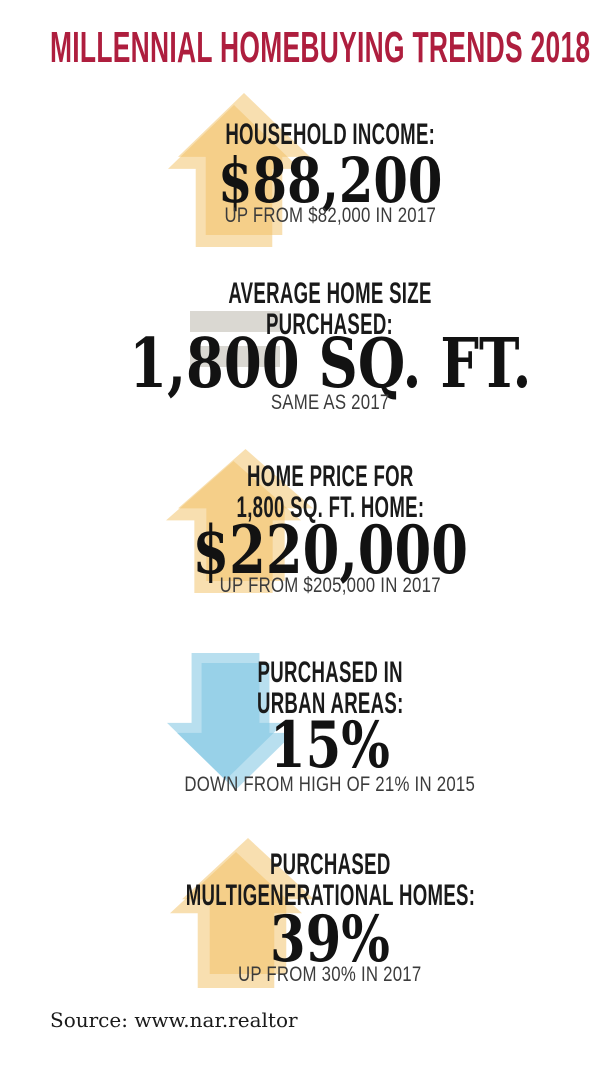 This screenshot has width=600, height=1080. What do you see at coordinates (330, 134) in the screenshot?
I see `stat-label-household-income: HOUSEHOLD INCOME:` at bounding box center [330, 134].